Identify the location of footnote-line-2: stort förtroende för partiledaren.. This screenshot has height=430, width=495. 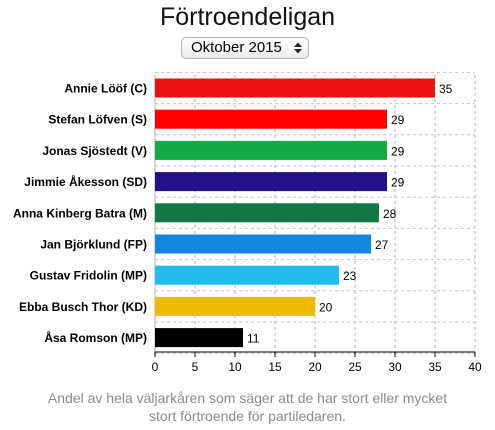
(247, 416).